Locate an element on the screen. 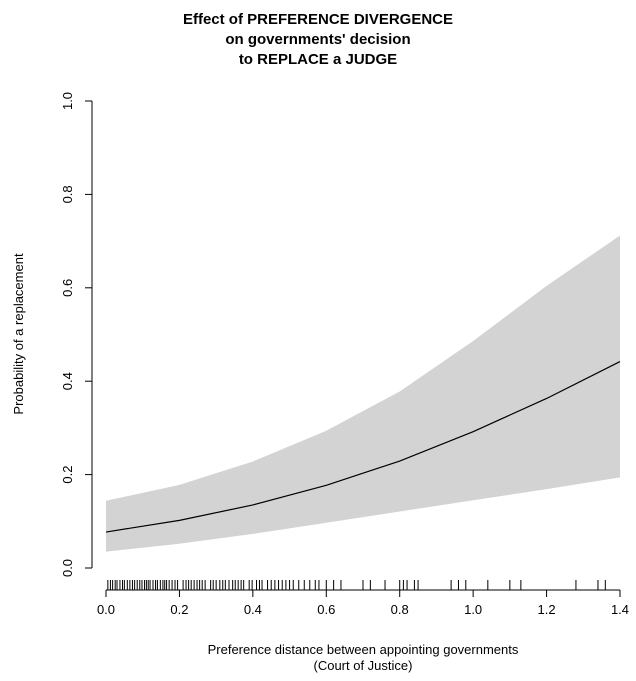 Image resolution: width=636 pixels, height=681 pixels. y-axis-label: Probability of a replacement is located at coordinates (18, 334).